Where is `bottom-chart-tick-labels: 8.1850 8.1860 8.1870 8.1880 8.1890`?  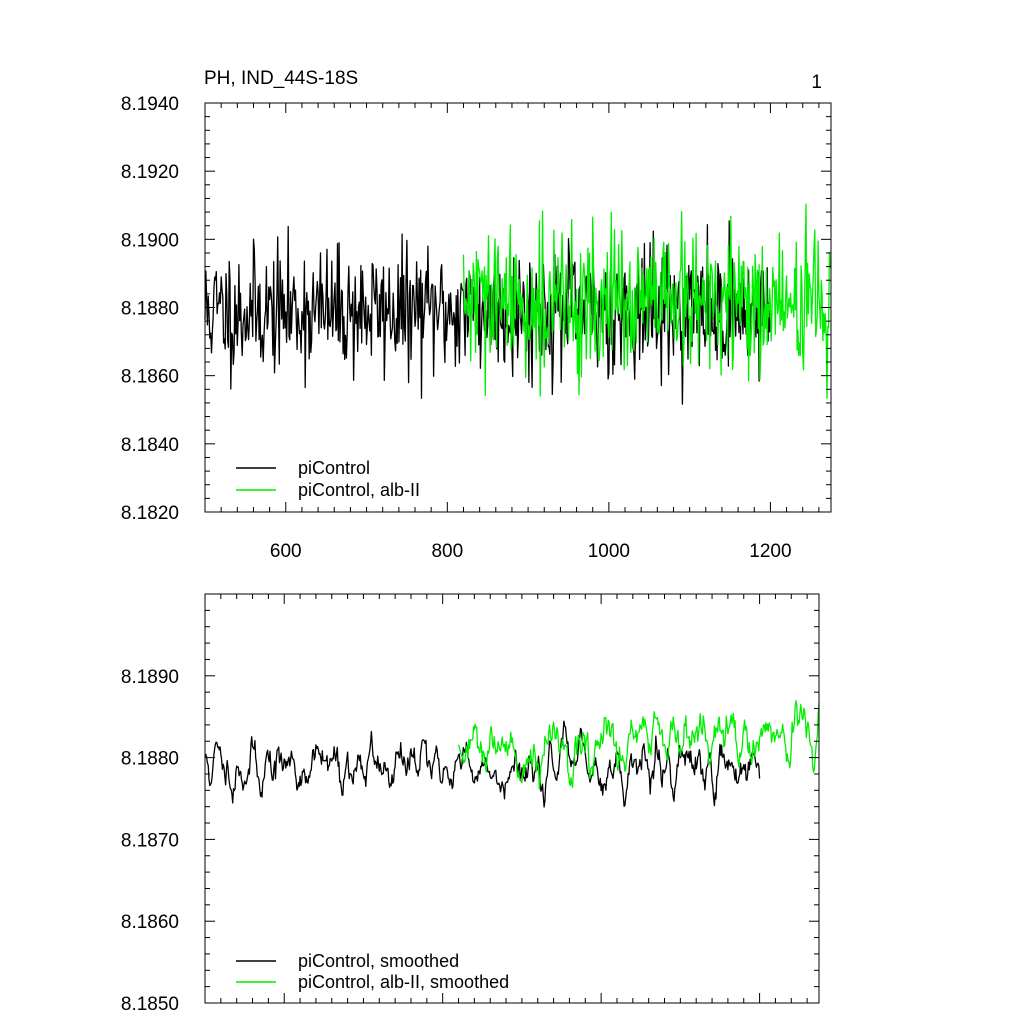
bottom-chart-tick-labels: 8.1850 8.1860 8.1870 8.1880 8.1890 is located at coordinates (150, 841).